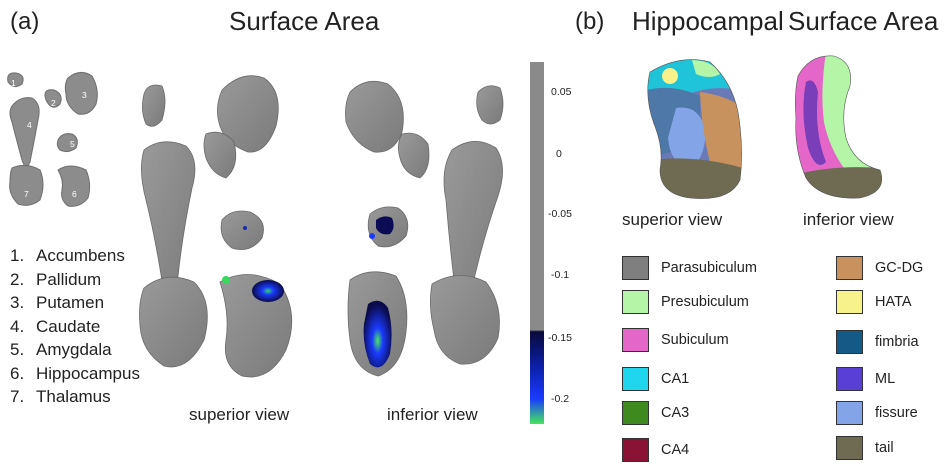 The width and height of the screenshot is (946, 464). Describe the element at coordinates (560, 399) in the screenshot. I see `colorbar-tick-label: -0.2` at that location.